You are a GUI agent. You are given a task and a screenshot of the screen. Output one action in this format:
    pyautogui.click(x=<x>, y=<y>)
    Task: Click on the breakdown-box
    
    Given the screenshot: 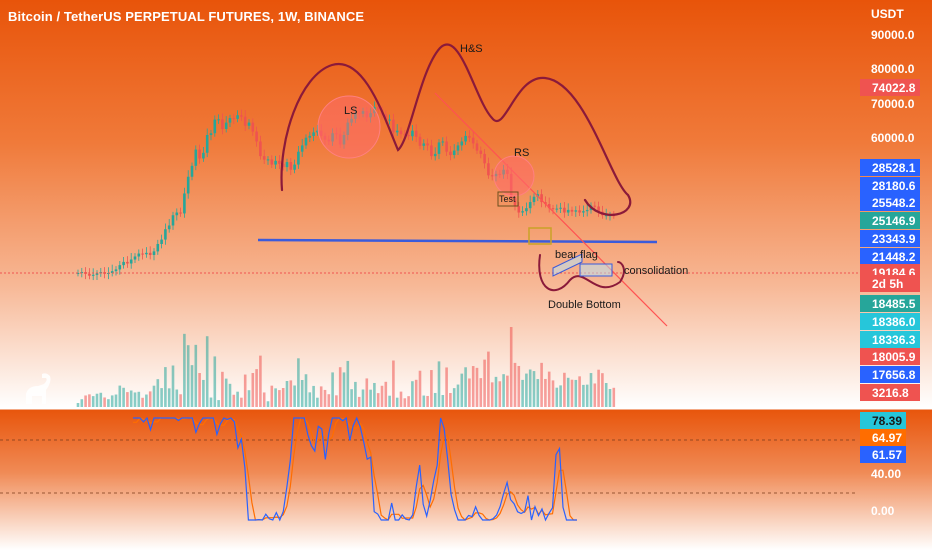 What is the action you would take?
    pyautogui.click(x=540, y=236)
    